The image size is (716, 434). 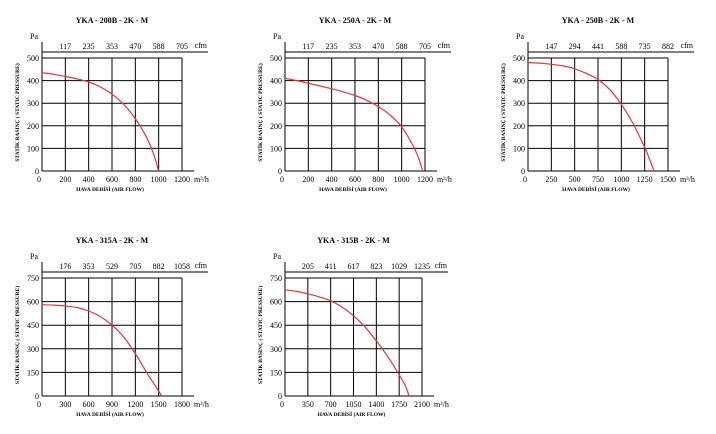 I want to click on cfm-tick-label: 176, so click(x=65, y=266).